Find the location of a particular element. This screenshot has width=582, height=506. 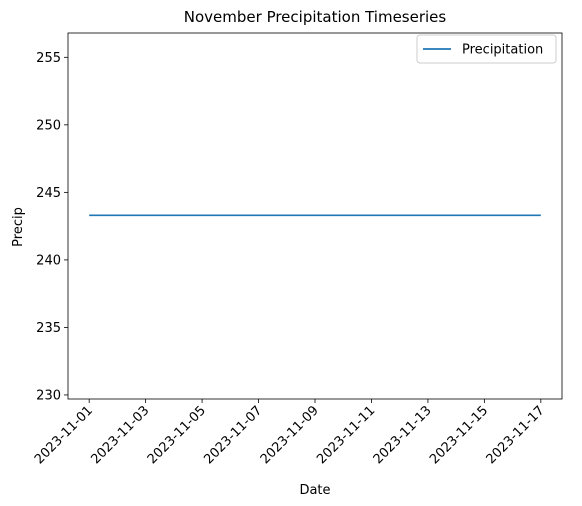

x-tick-label: 2023-11-05 is located at coordinates (177, 435).